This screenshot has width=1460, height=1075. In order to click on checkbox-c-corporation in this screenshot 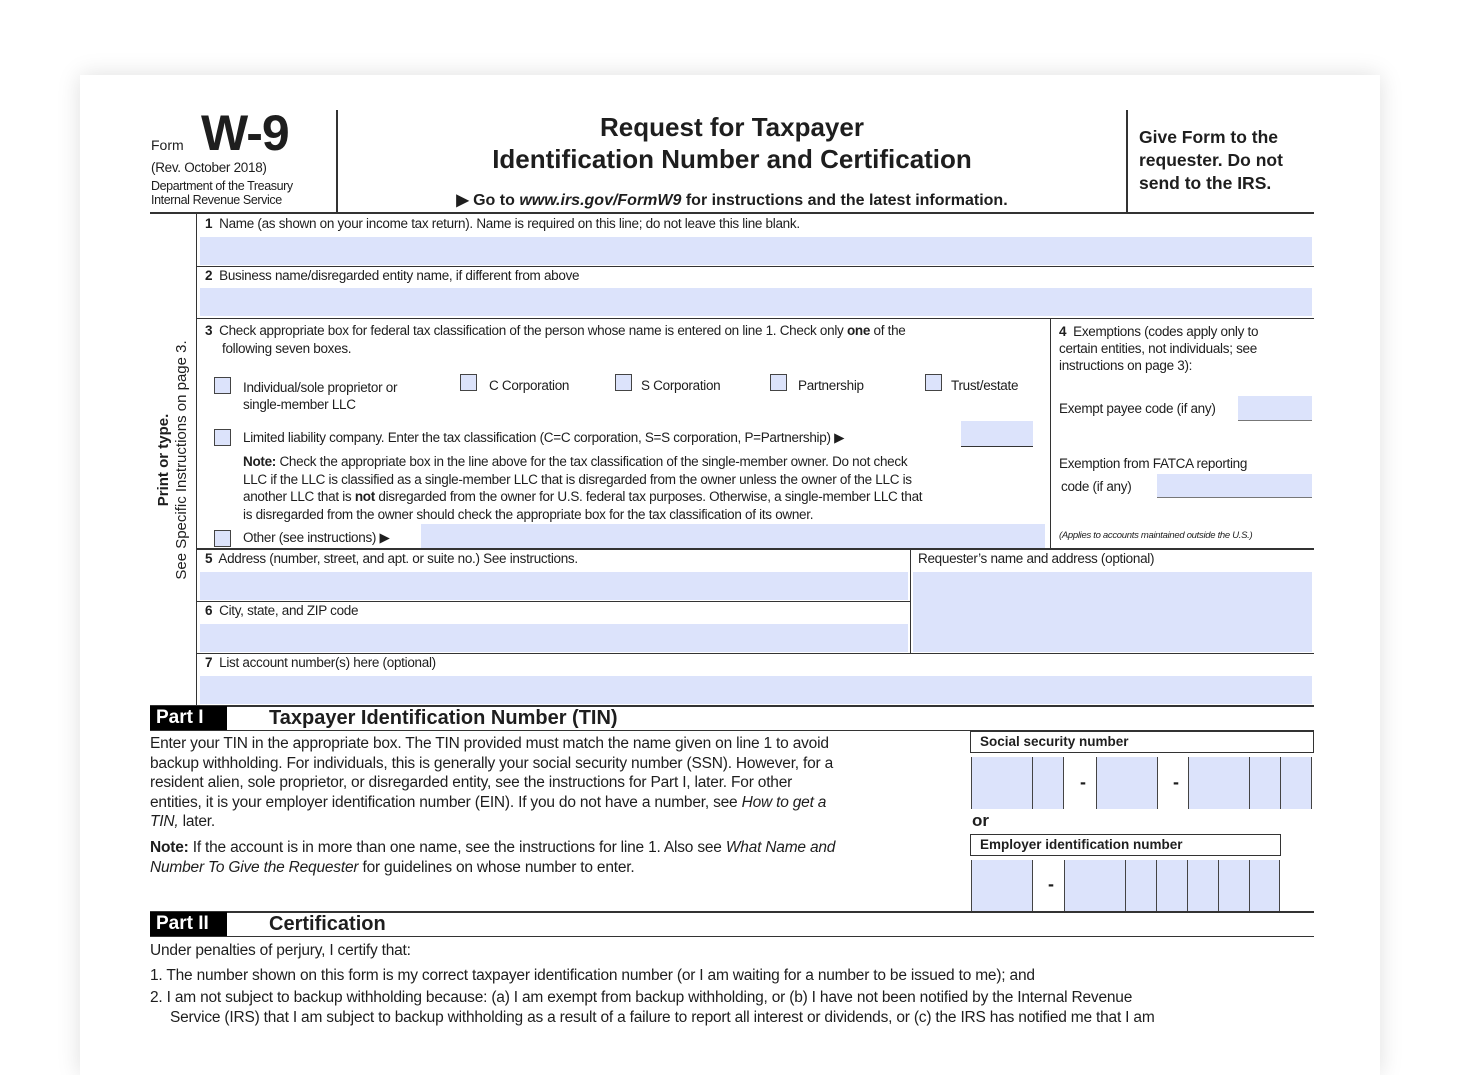, I will do `click(468, 382)`.